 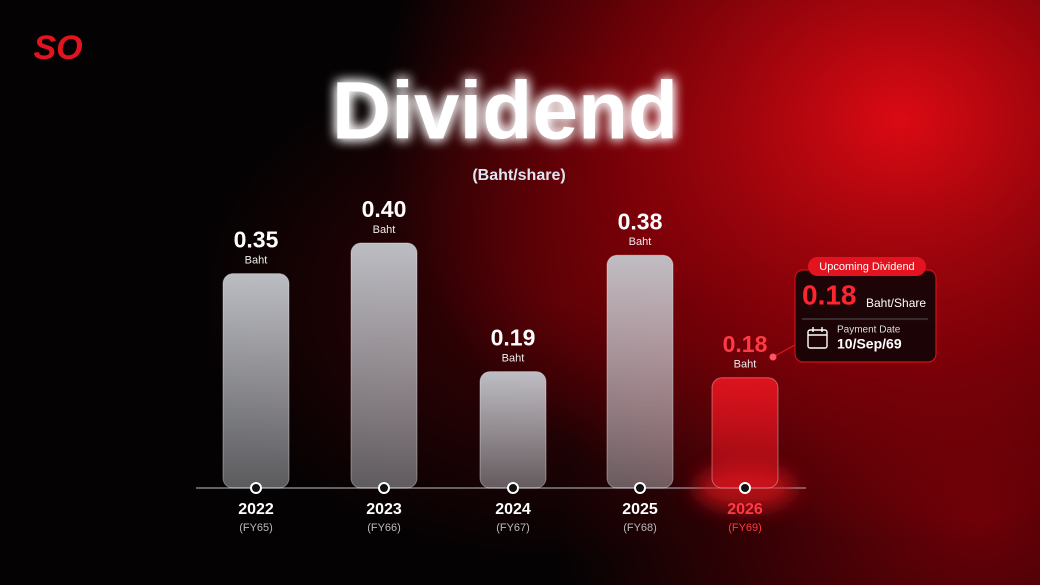 What do you see at coordinates (384, 509) in the screenshot?
I see `x-tick-label: 2023` at bounding box center [384, 509].